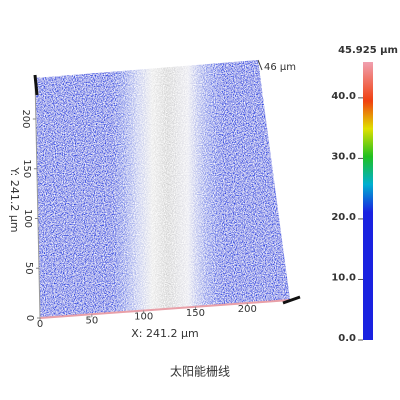 Image resolution: width=400 pixels, height=400 pixels. Describe the element at coordinates (25, 118) in the screenshot. I see `y-tick-label: 200` at that location.